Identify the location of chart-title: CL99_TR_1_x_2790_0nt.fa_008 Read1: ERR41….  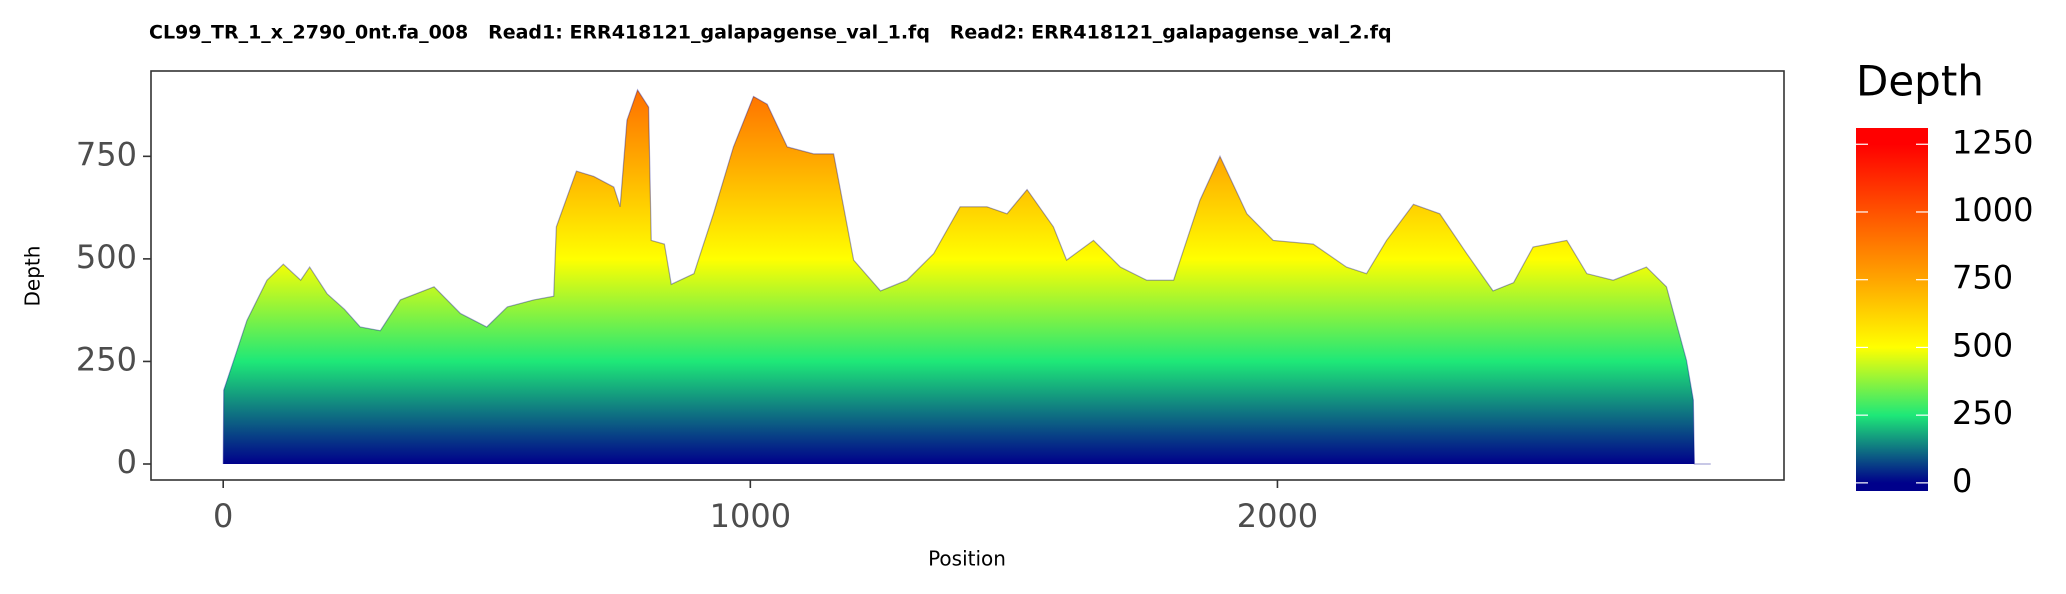
(770, 33).